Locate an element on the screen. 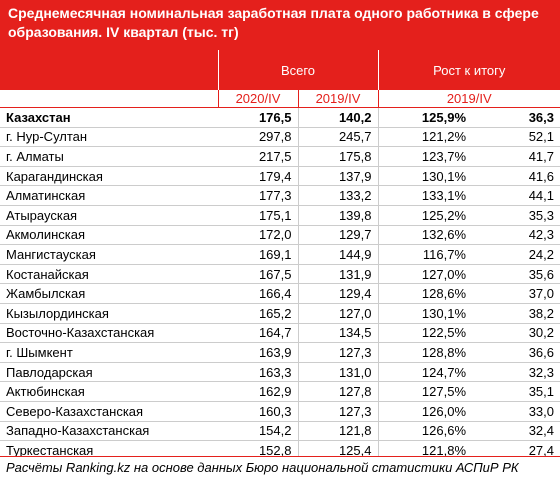  growth-percent-cell: 130,1% is located at coordinates (425, 313).